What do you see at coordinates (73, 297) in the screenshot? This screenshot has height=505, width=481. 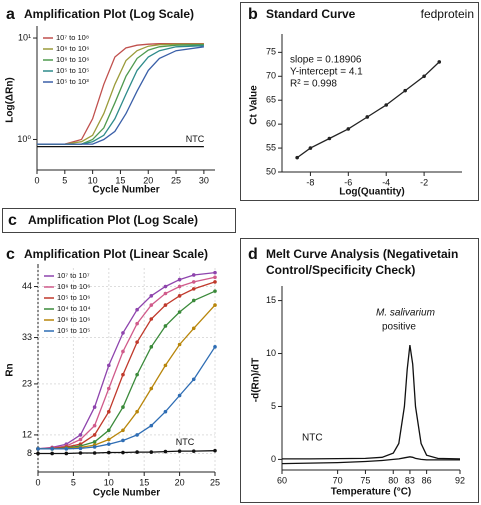 I see `legend-label: 10⁵ to 10⁶` at bounding box center [73, 297].